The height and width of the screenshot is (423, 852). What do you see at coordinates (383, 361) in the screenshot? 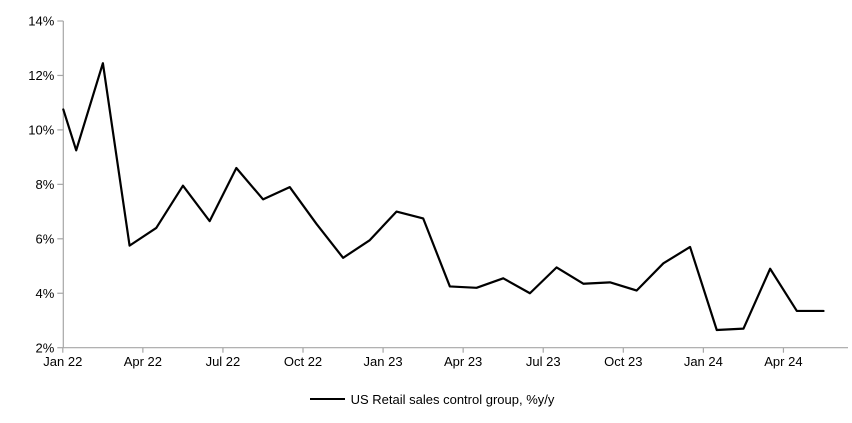
I see `x-tick-label: Jan 23` at bounding box center [383, 361].